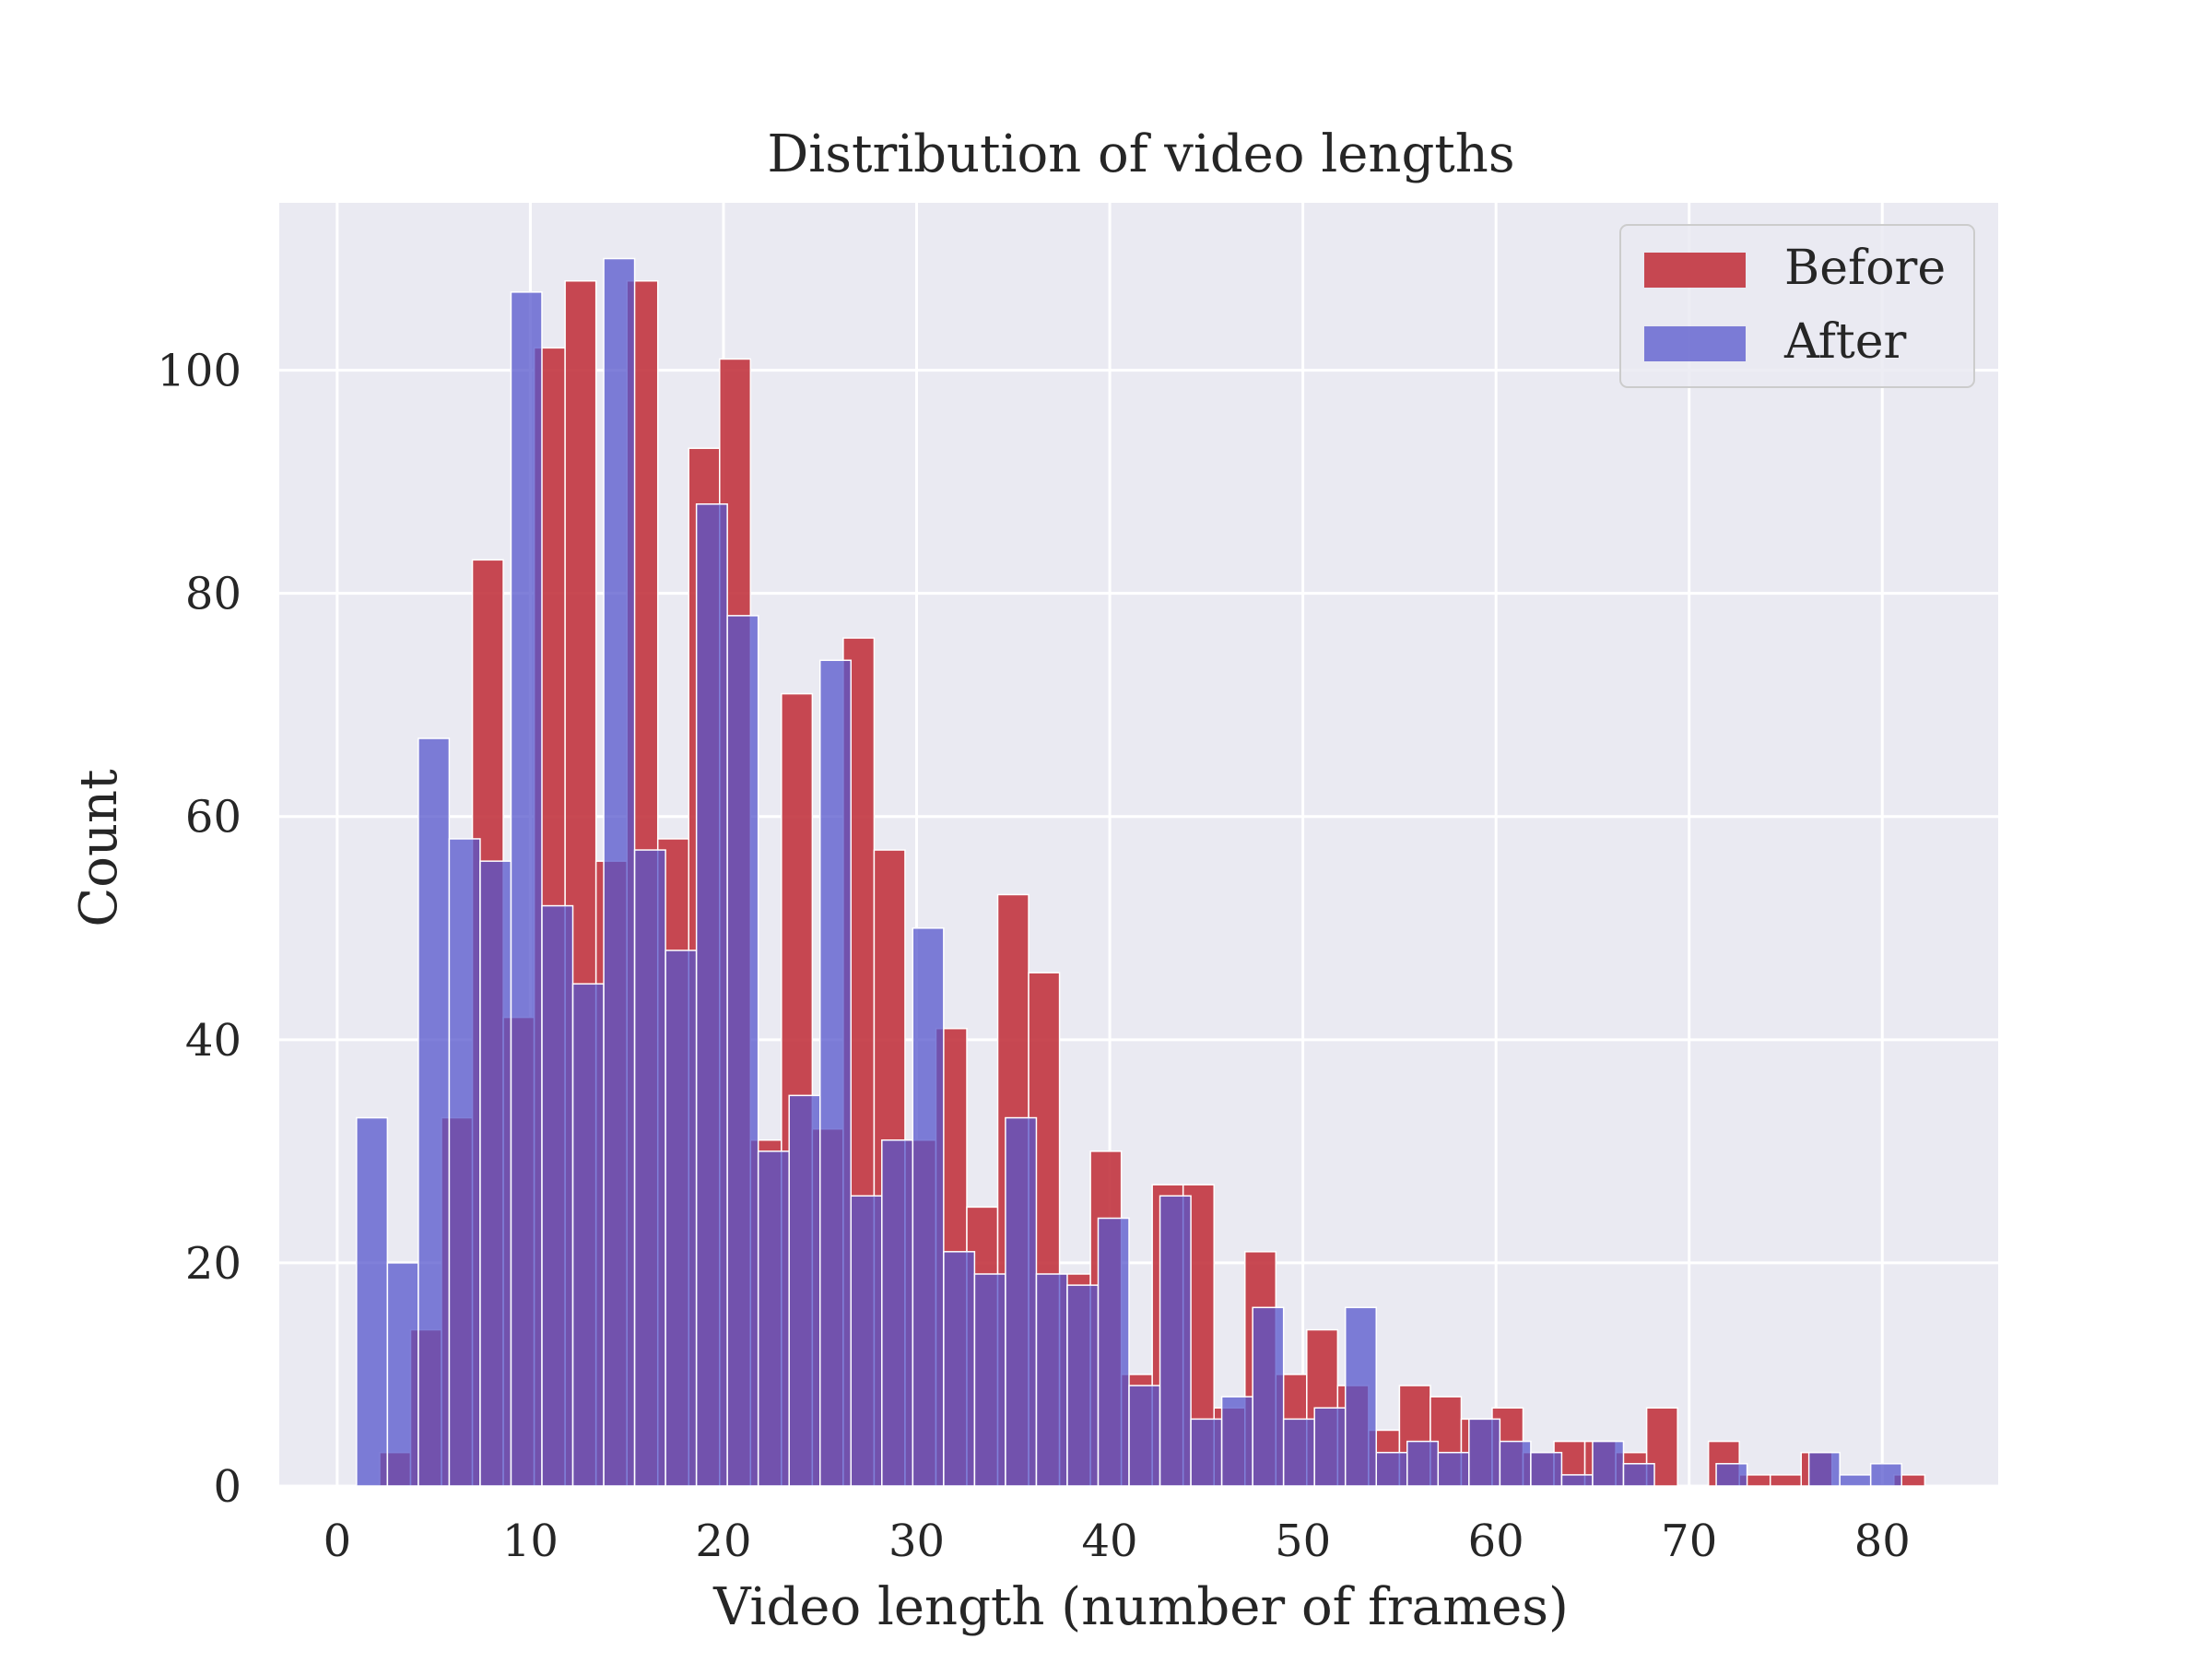  What do you see at coordinates (1786, 1480) in the screenshot?
I see `bar-before` at bounding box center [1786, 1480].